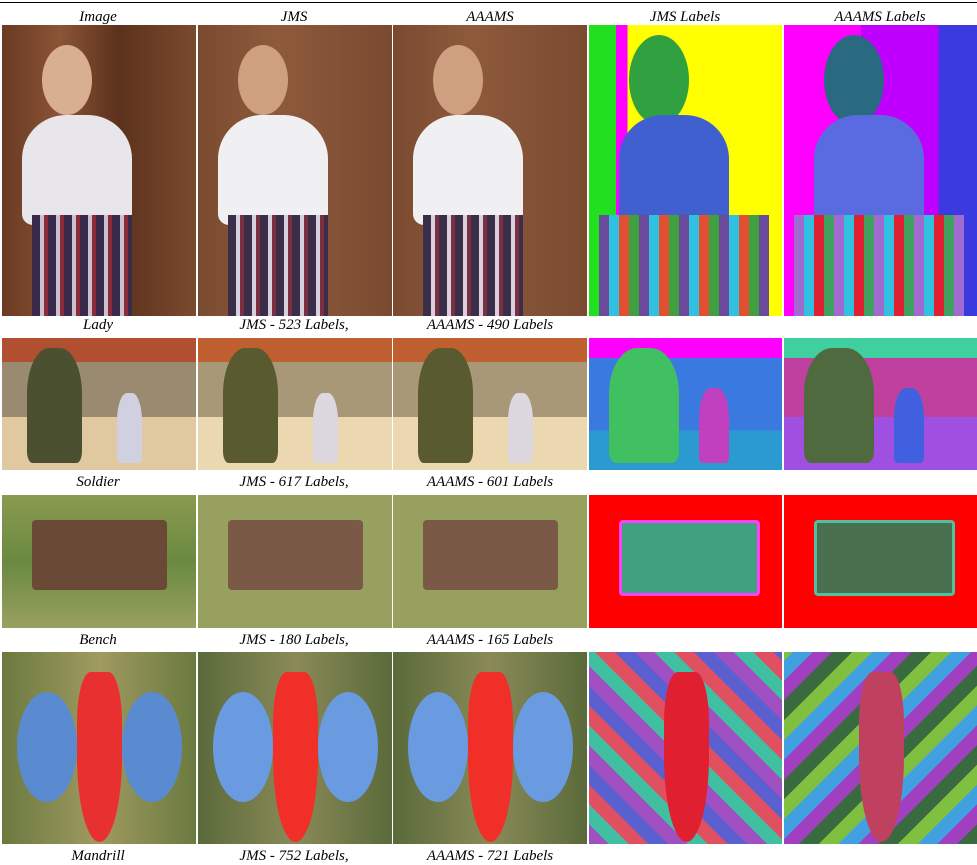  I want to click on caption: JMS - 523 Labels,, so click(294, 325).